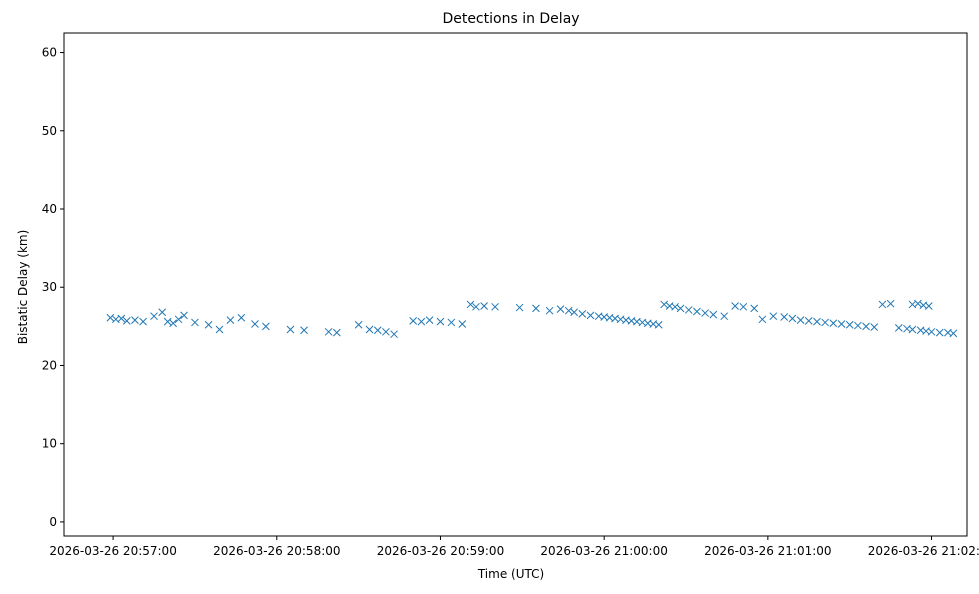 This screenshot has height=594, width=979. What do you see at coordinates (49, 287) in the screenshot?
I see `y-tick-label: 30` at bounding box center [49, 287].